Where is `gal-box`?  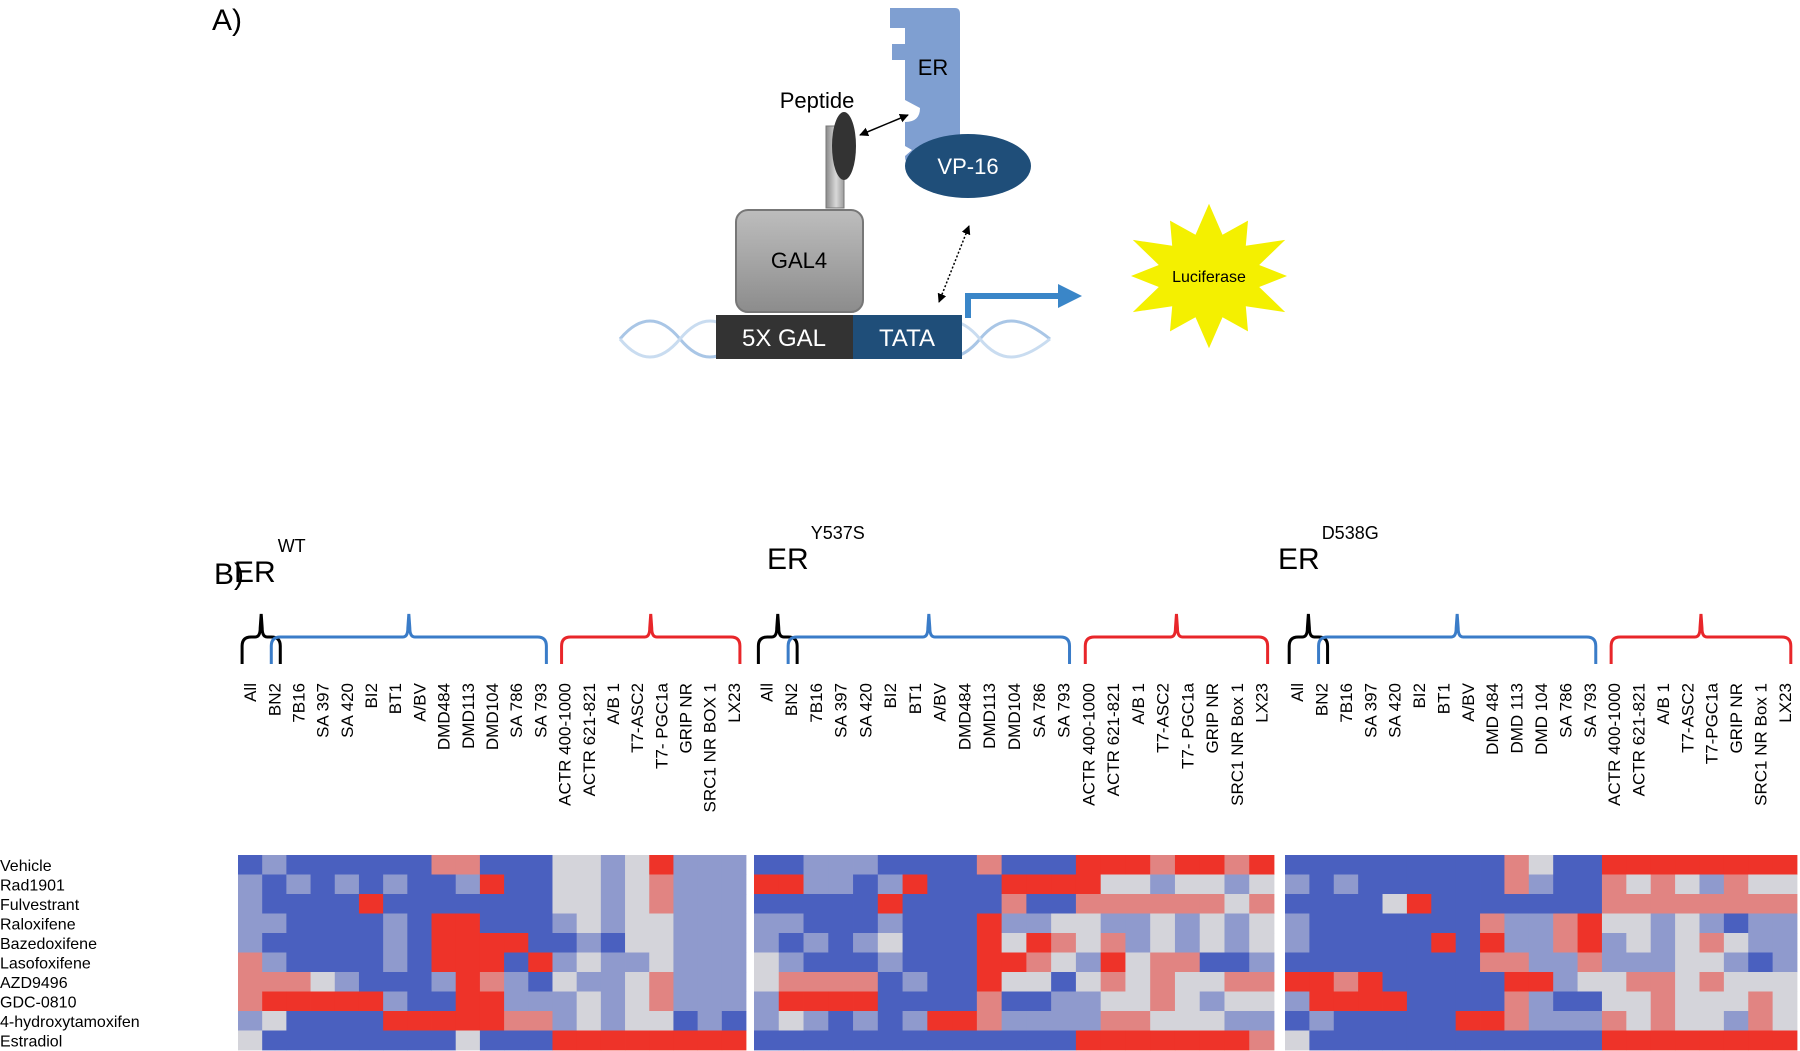 gal-box is located at coordinates (784, 337).